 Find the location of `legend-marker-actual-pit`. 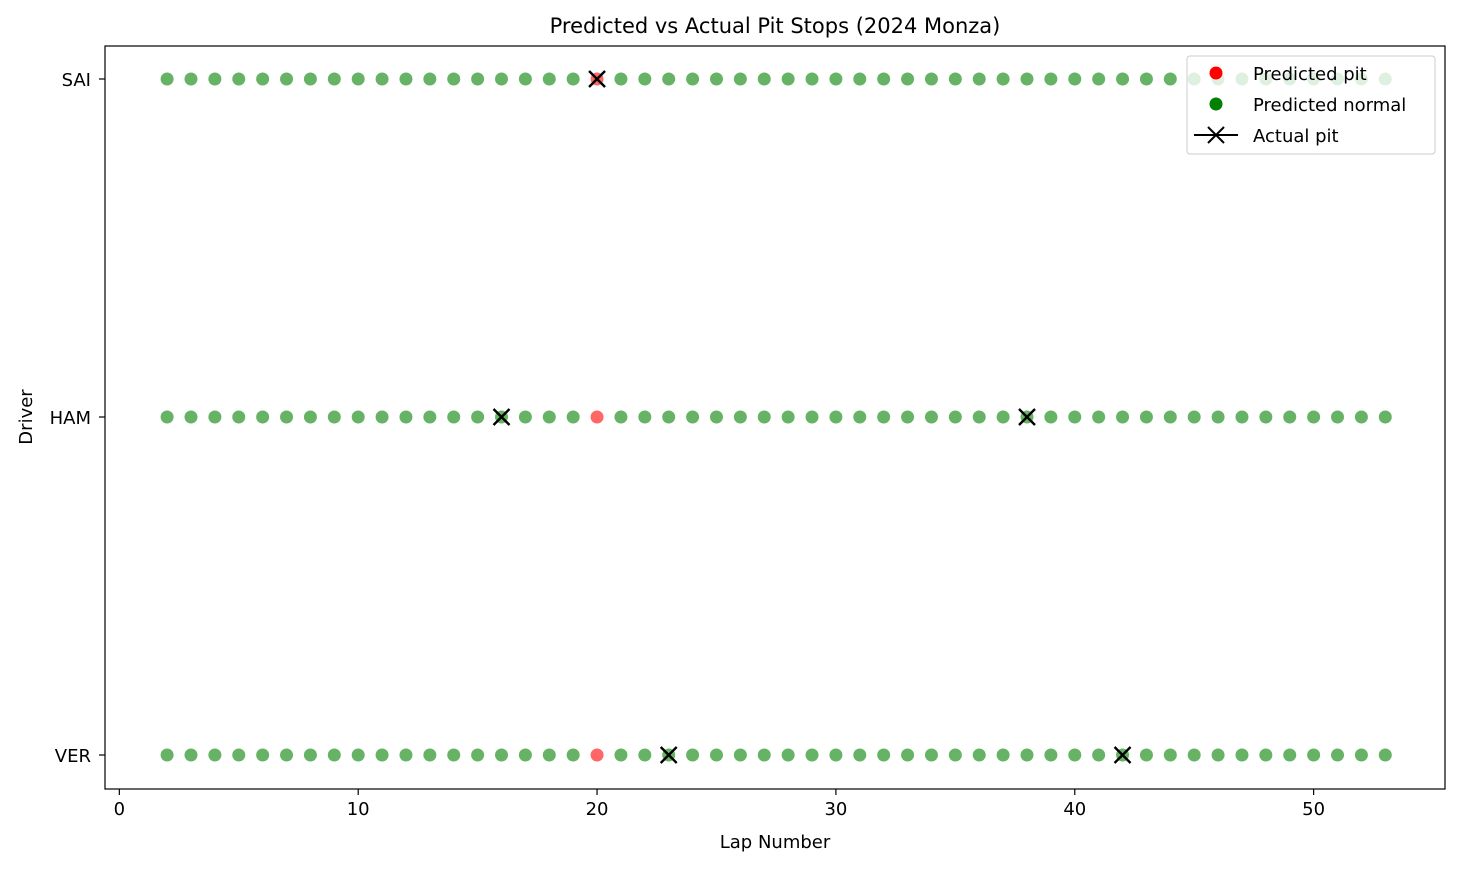

legend-marker-actual-pit is located at coordinates (1216, 135).